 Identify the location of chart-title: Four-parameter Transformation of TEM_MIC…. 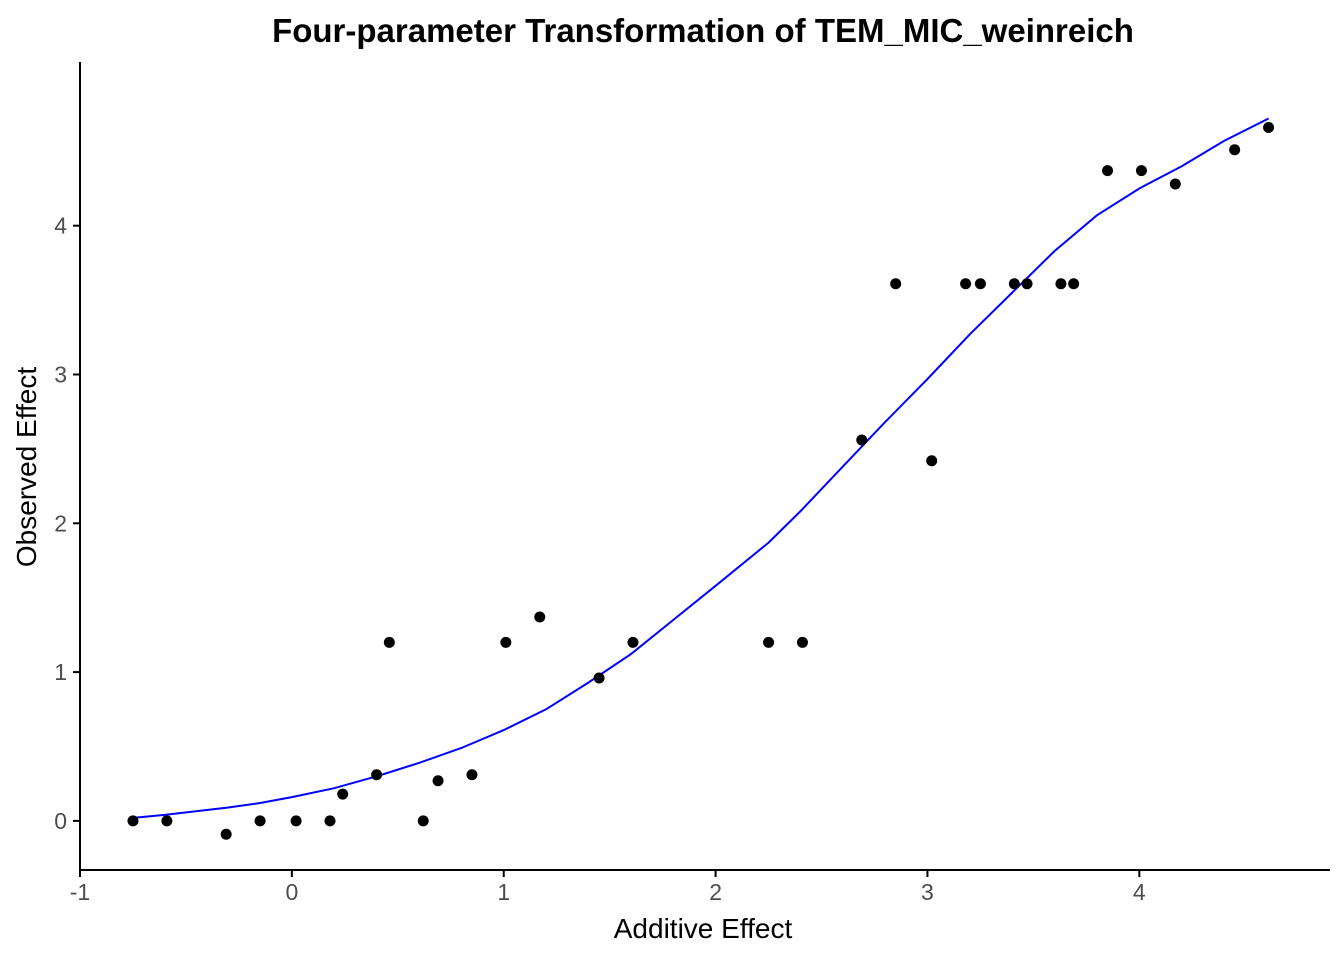
(703, 30).